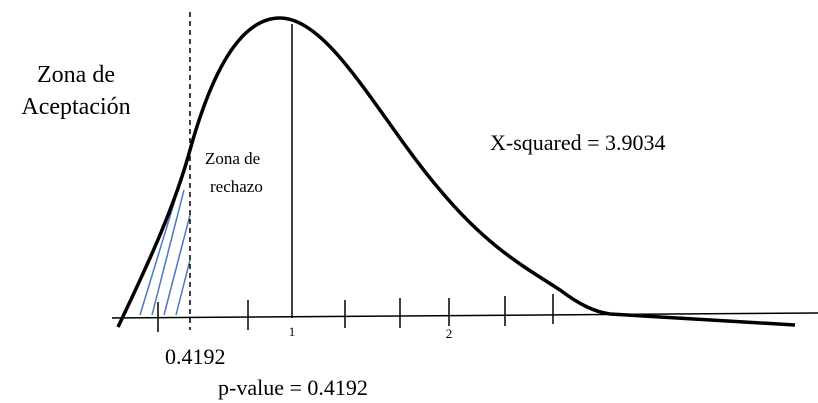 This screenshot has width=818, height=403. Describe the element at coordinates (195, 356) in the screenshot. I see `critical-label: 0.4192` at that location.